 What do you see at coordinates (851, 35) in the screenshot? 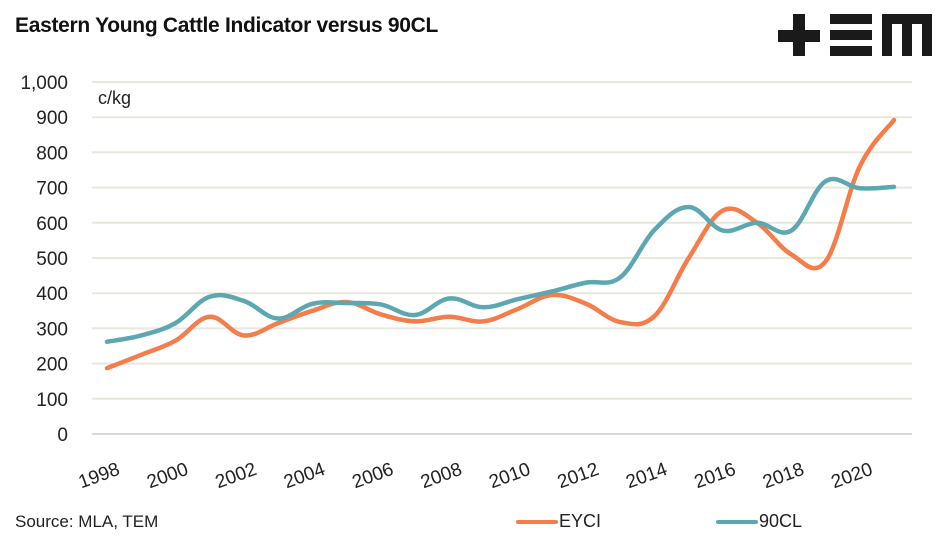
I see `logo-e-bar-middle` at bounding box center [851, 35].